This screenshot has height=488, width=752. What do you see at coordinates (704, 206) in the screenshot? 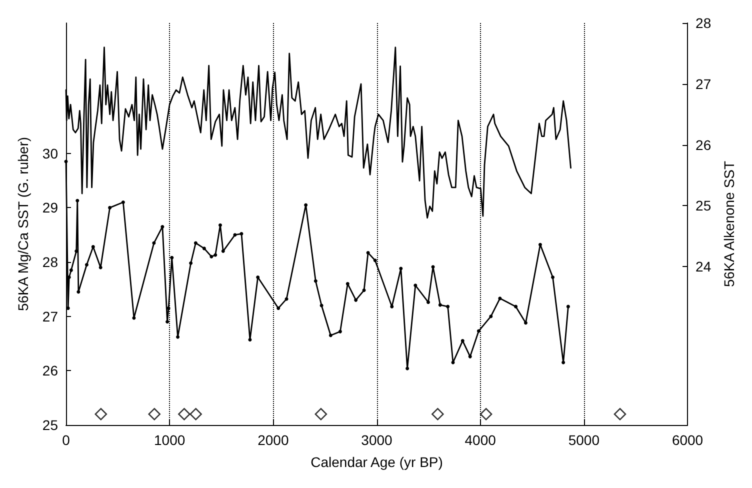
I see `y2-tick-label: 25` at bounding box center [704, 206].